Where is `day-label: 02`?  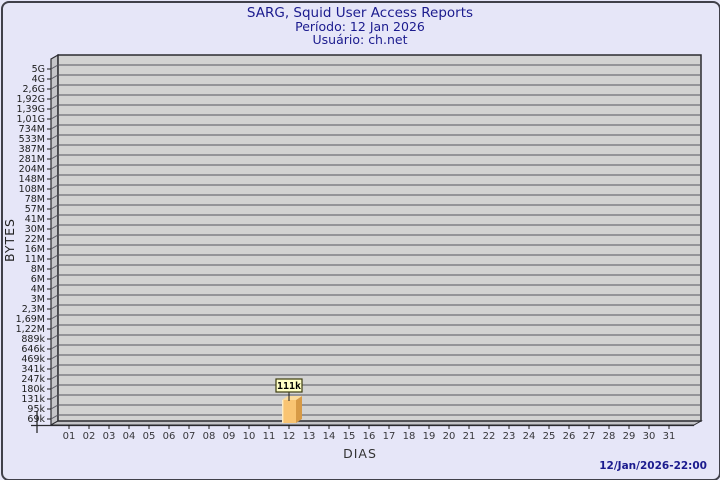 day-label: 02 is located at coordinates (89, 436).